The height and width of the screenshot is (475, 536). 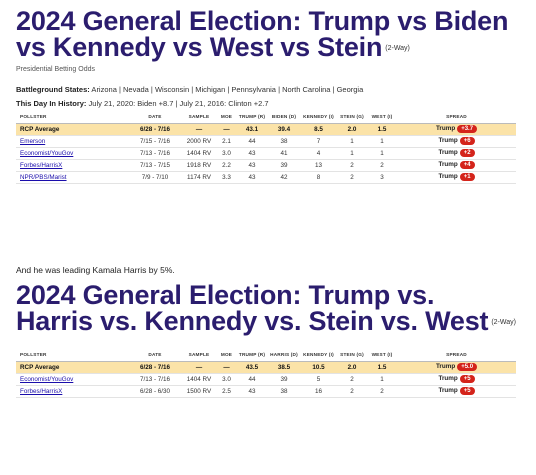 I want to click on poll-sample: 2000 RV, so click(x=199, y=141).